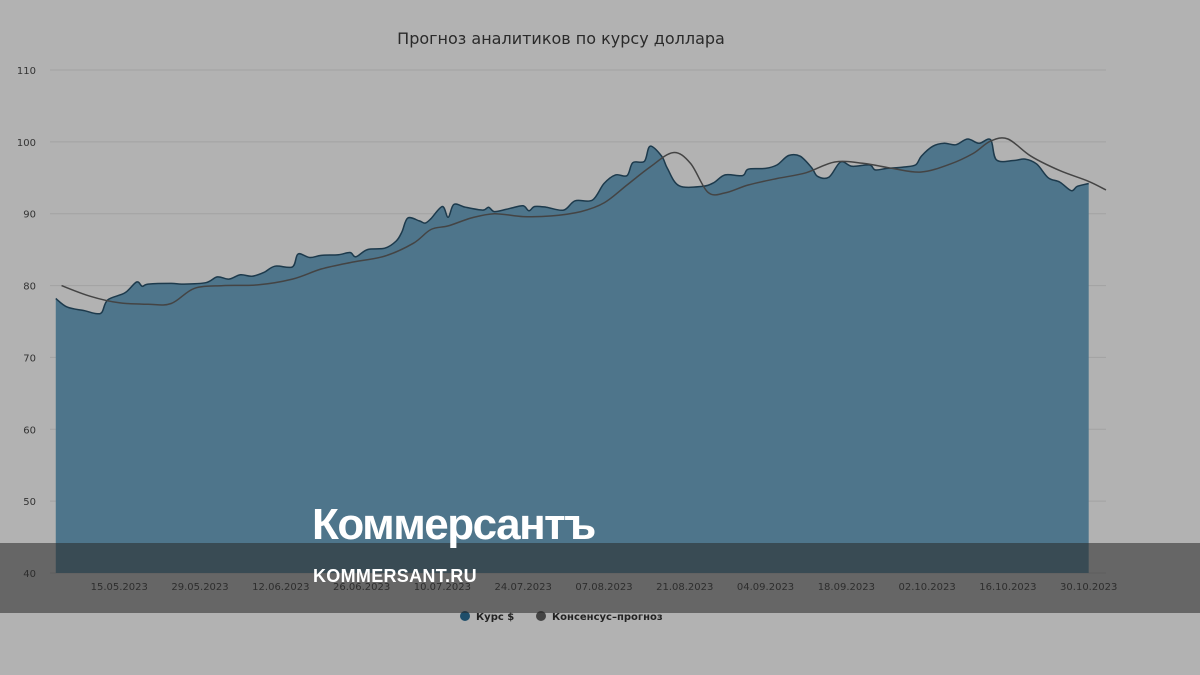  Describe the element at coordinates (29, 358) in the screenshot. I see `y-tick-label: 70` at that location.